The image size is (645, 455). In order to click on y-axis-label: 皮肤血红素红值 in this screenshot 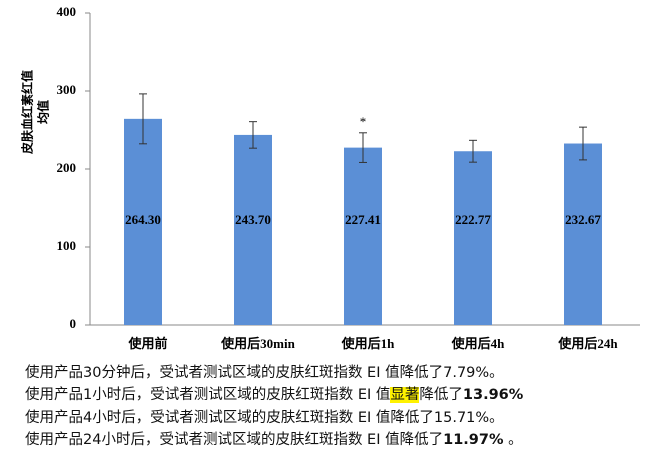, I will do `click(27, 112)`.